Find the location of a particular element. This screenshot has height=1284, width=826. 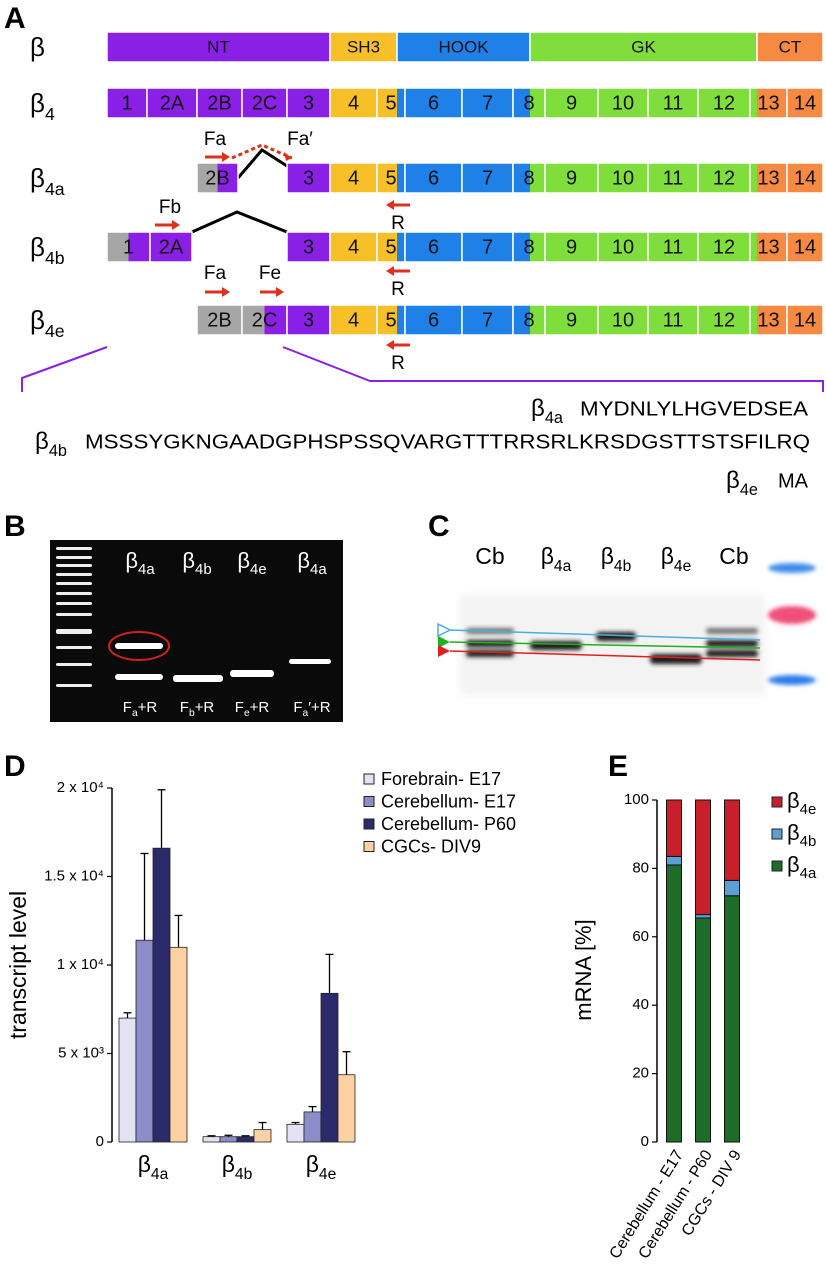

bracket is located at coordinates (553, 369).